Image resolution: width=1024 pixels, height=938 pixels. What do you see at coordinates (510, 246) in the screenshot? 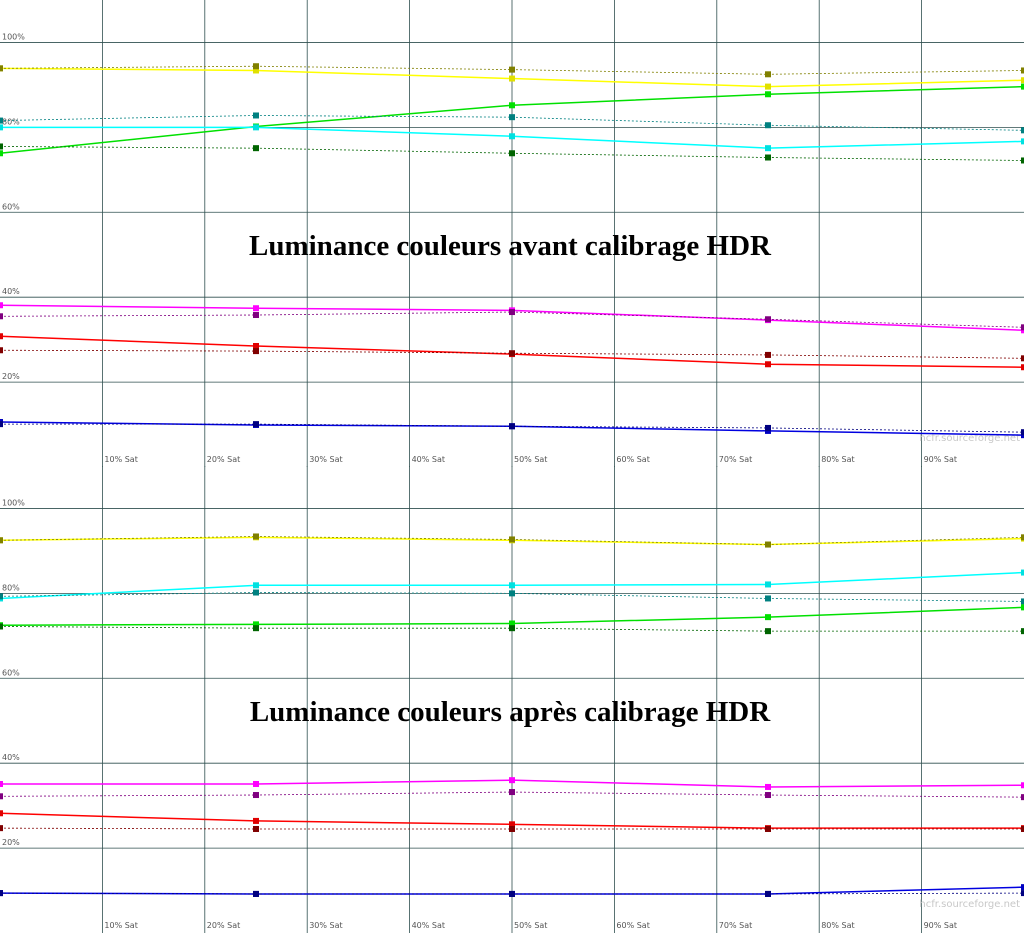
I see `chart-title: Luminance couleurs avant calibrage HDR` at bounding box center [510, 246].